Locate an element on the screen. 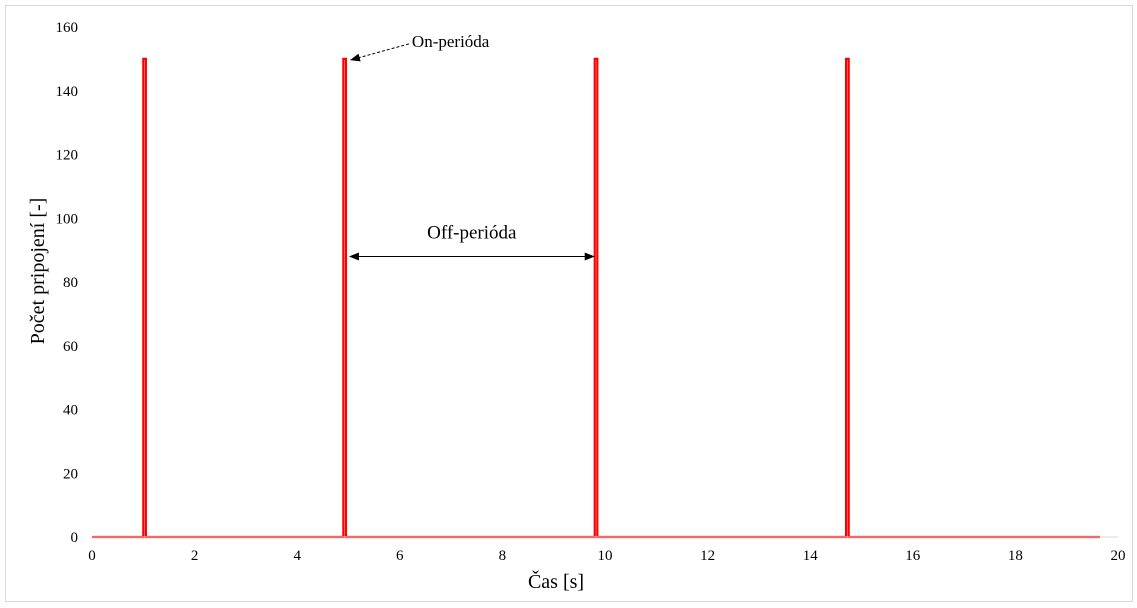 This screenshot has width=1137, height=608. y-tick-label: 120 is located at coordinates (67, 156).